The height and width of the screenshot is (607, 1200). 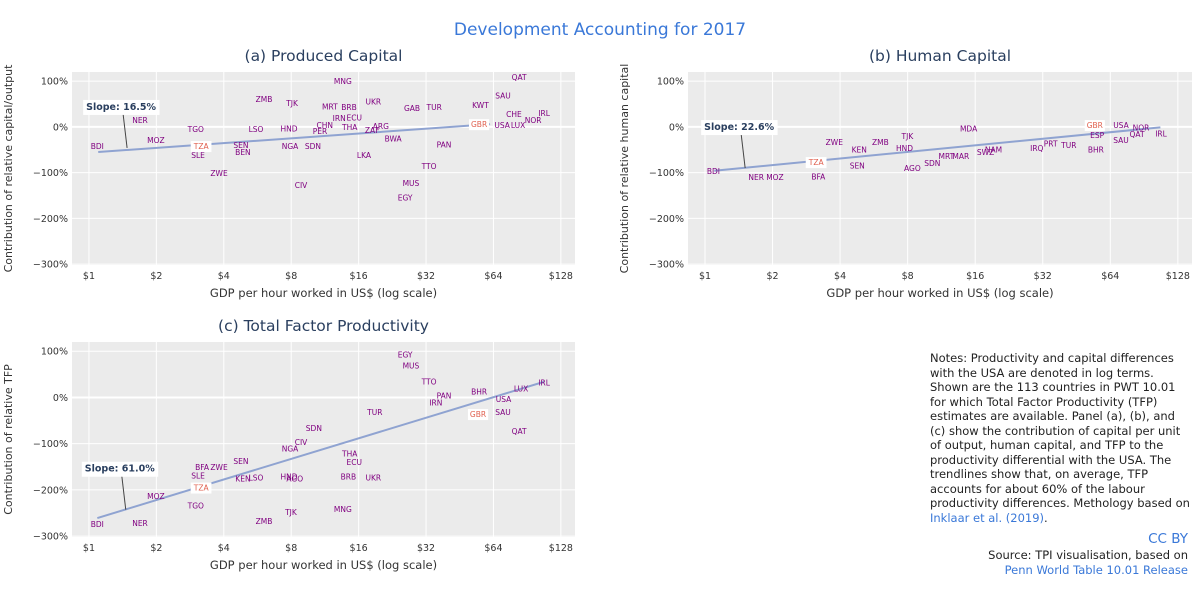 What do you see at coordinates (291, 548) in the screenshot?
I see `x-tick-label: $8` at bounding box center [291, 548].